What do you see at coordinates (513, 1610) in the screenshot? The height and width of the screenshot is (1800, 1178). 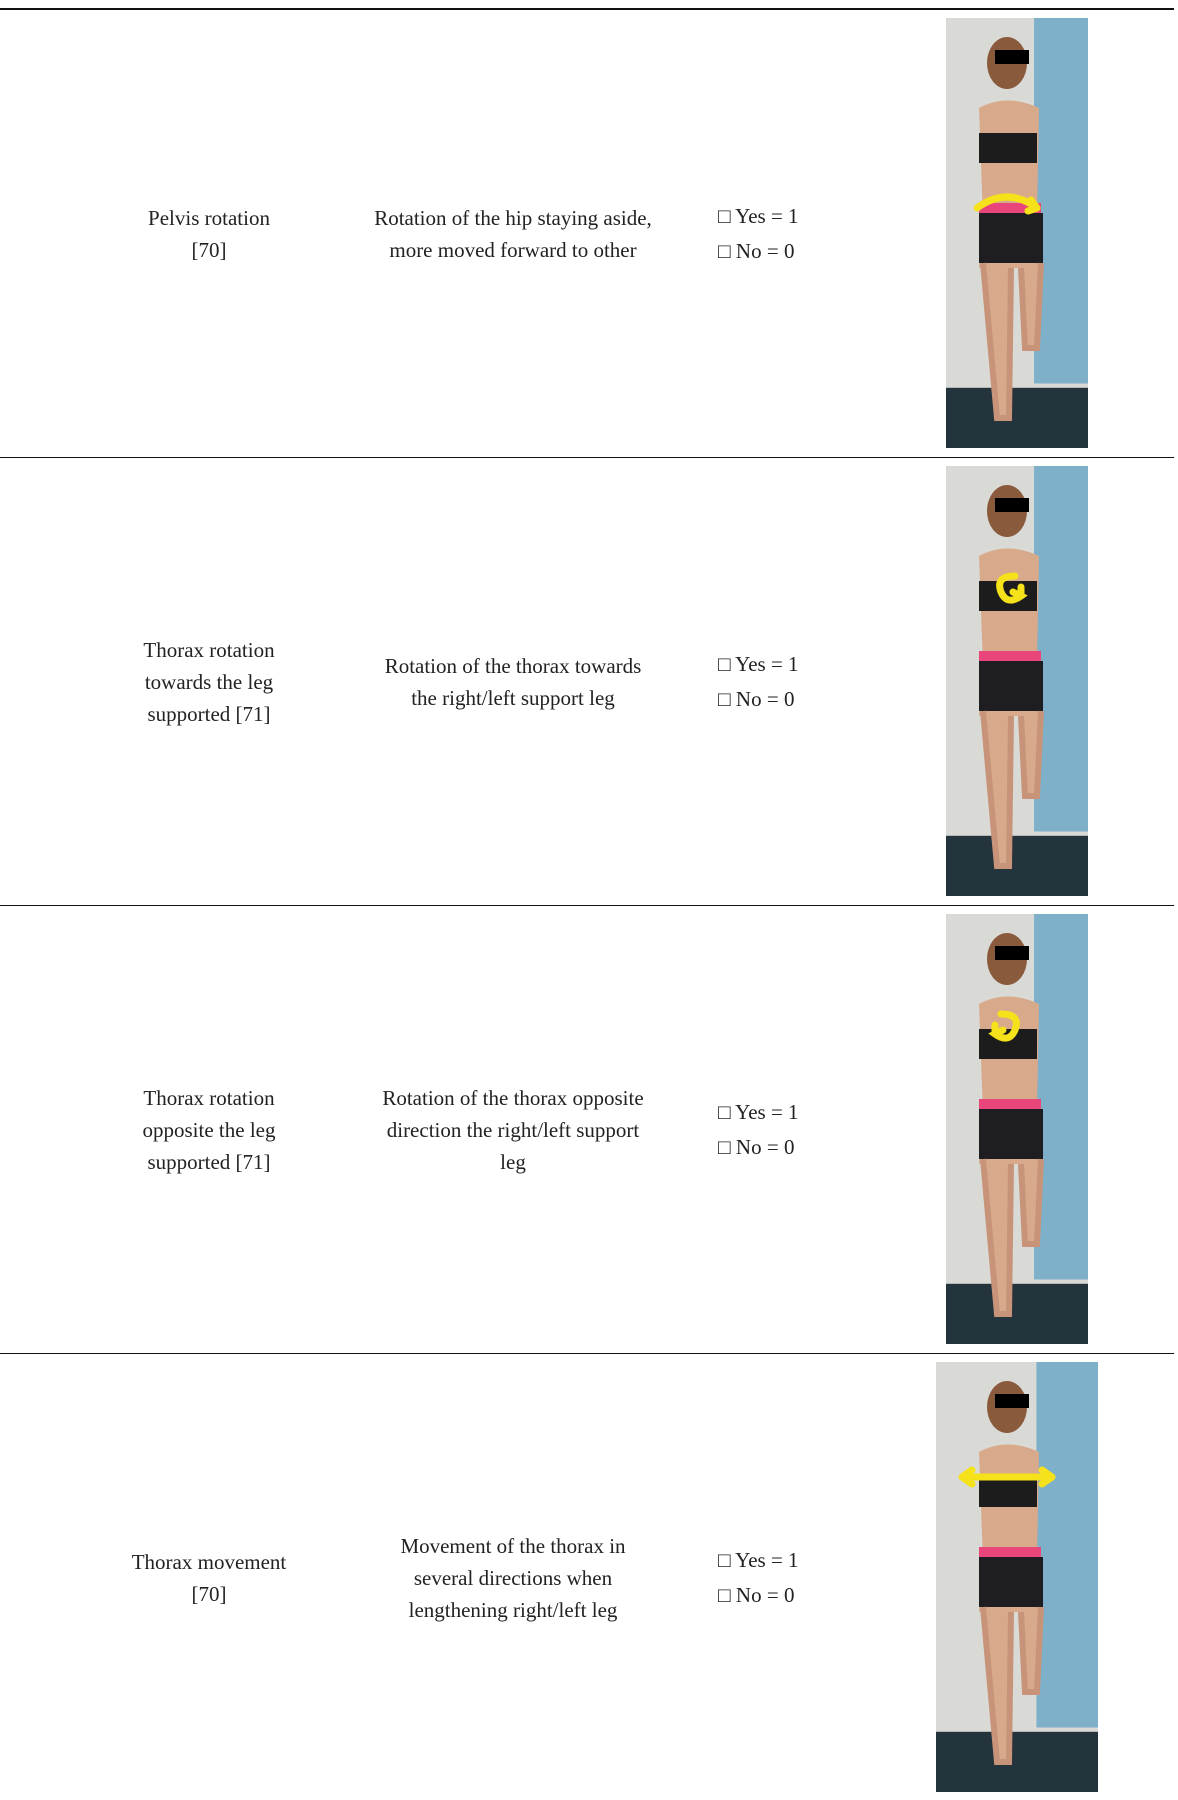 I see `text-line: lengthening right/left leg` at bounding box center [513, 1610].